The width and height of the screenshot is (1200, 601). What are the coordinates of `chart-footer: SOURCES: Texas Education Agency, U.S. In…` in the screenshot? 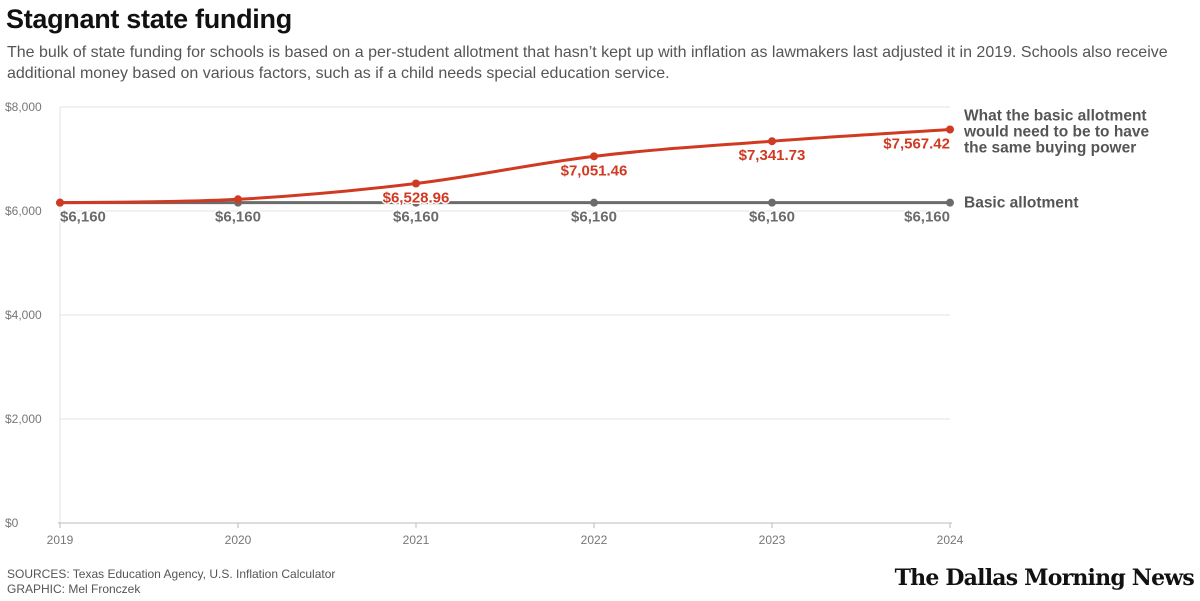 It's located at (171, 582).